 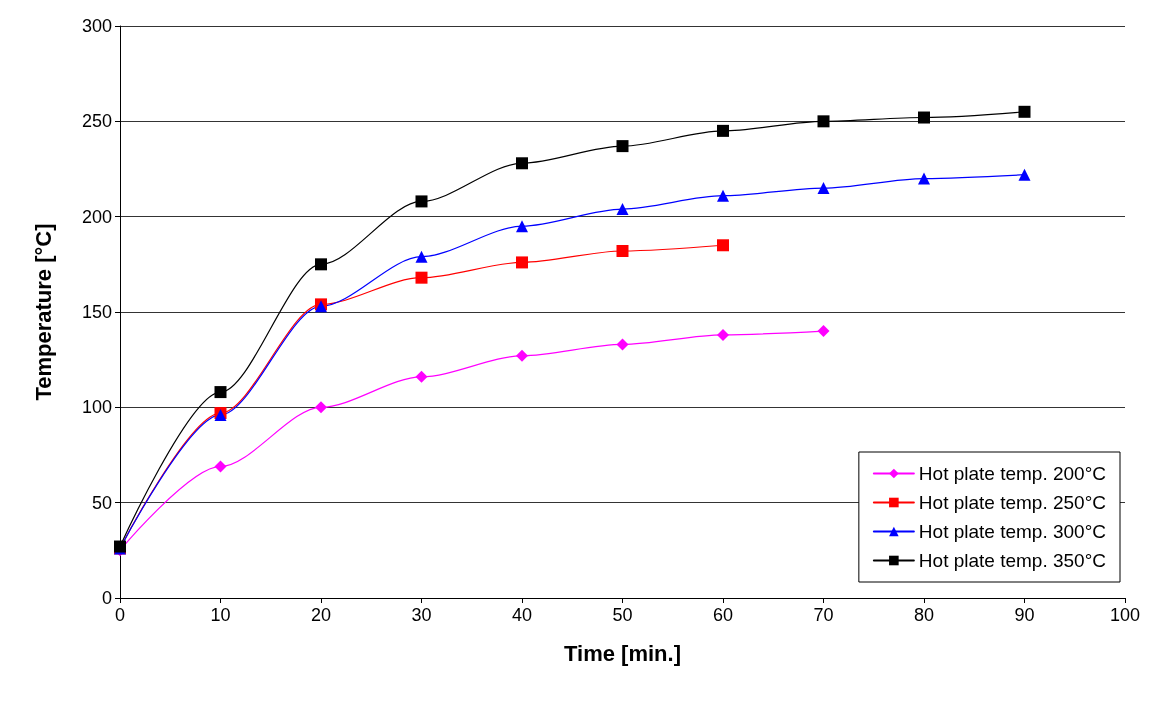 What do you see at coordinates (723, 615) in the screenshot?
I see `x-tick-label: 60` at bounding box center [723, 615].